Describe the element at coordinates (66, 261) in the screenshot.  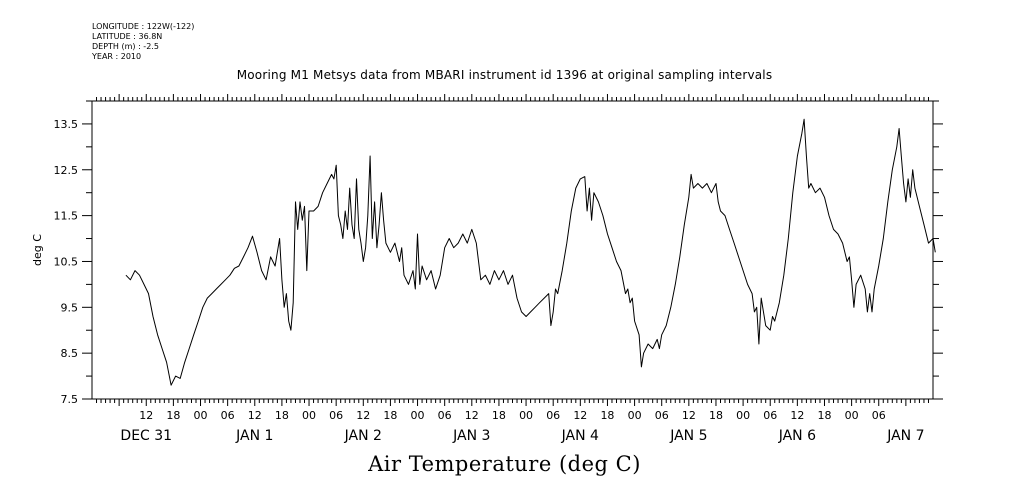
I see `y-tick-label: 10.5` at that location.